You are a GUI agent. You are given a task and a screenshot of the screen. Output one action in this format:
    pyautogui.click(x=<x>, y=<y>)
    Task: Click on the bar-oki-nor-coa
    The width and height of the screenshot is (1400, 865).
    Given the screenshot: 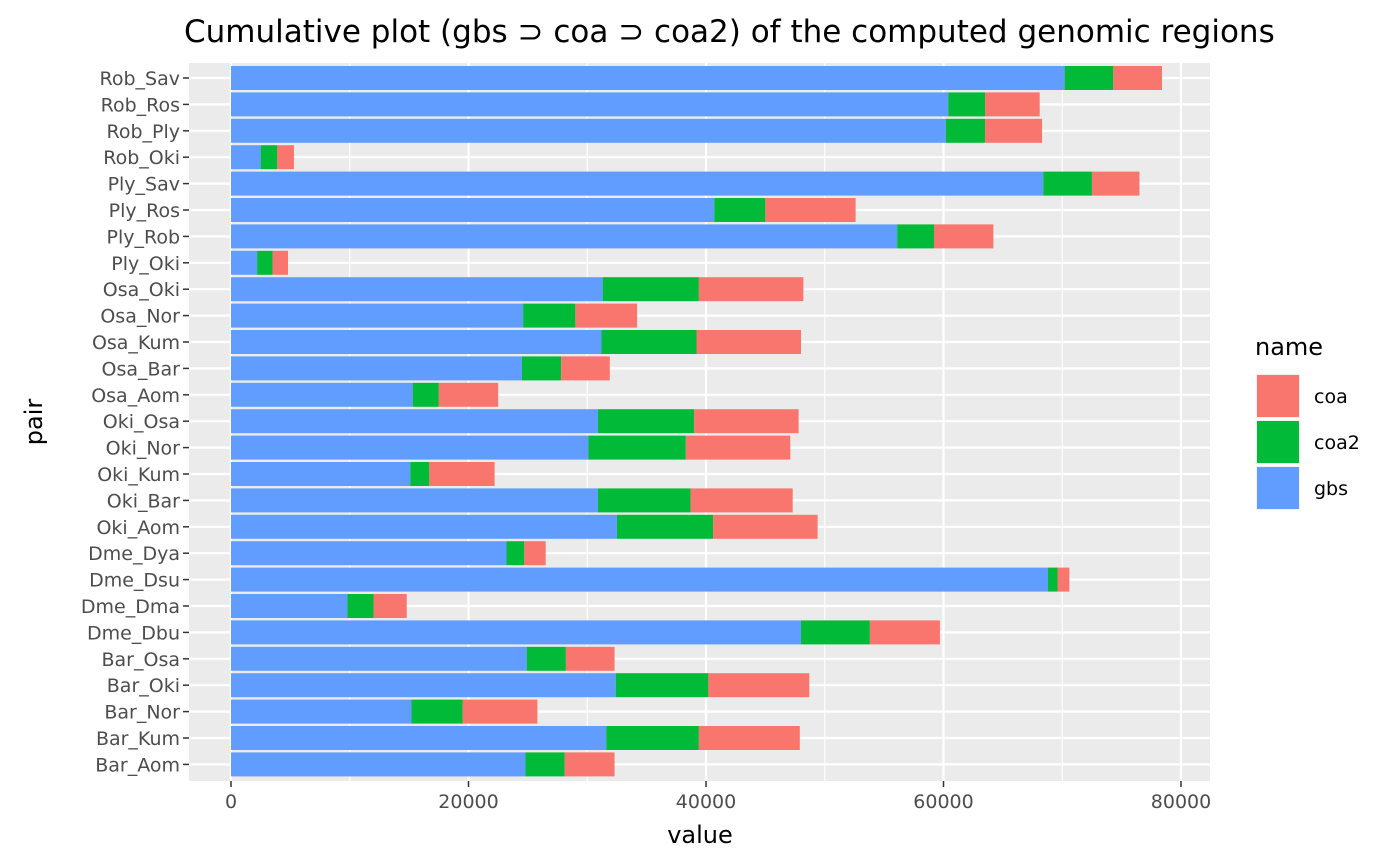 What is the action you would take?
    pyautogui.click(x=738, y=447)
    